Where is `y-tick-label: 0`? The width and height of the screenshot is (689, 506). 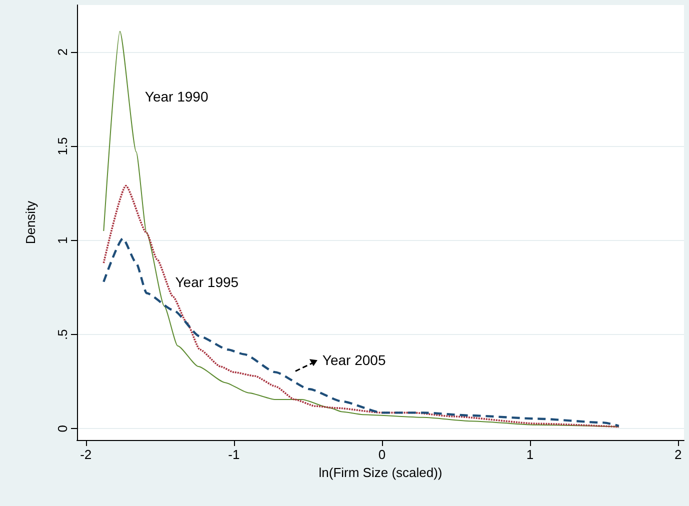
y-tick-label: 0 is located at coordinates (62, 428).